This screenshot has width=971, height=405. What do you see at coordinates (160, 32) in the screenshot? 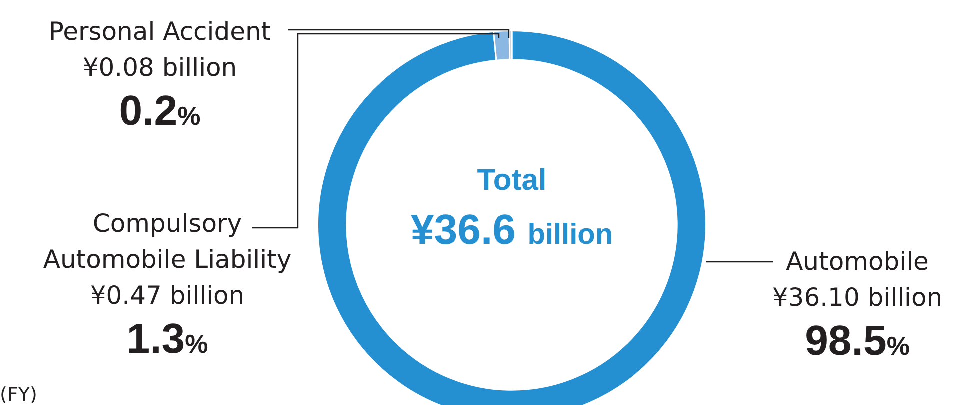
I see `slice-label: Personal Accident` at bounding box center [160, 32].